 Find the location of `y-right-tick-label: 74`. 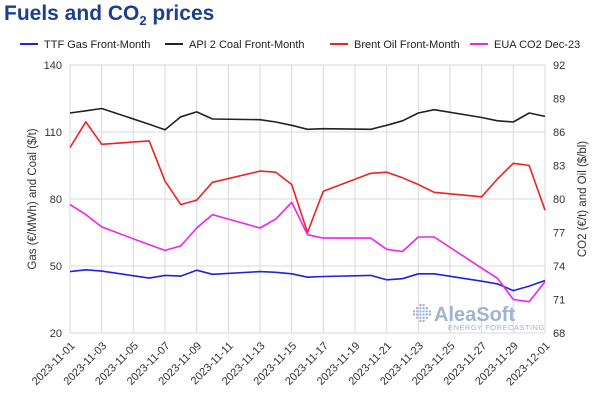

y-right-tick-label: 74 is located at coordinates (559, 267).